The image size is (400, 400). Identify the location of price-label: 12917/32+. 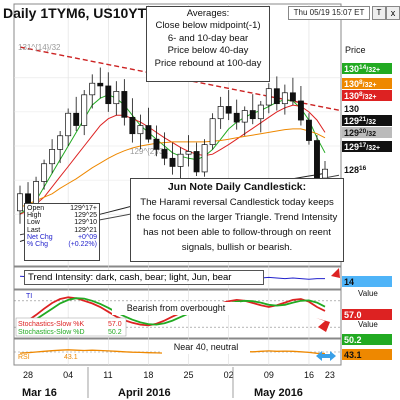
(362, 147).